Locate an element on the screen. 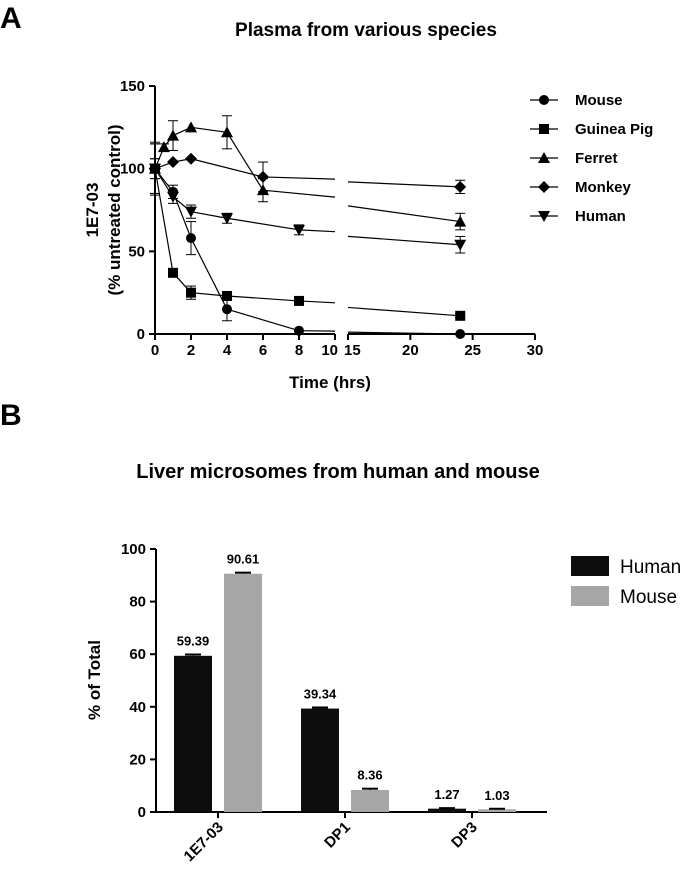  panel-a-x-tick-label: 25 is located at coordinates (472, 350).